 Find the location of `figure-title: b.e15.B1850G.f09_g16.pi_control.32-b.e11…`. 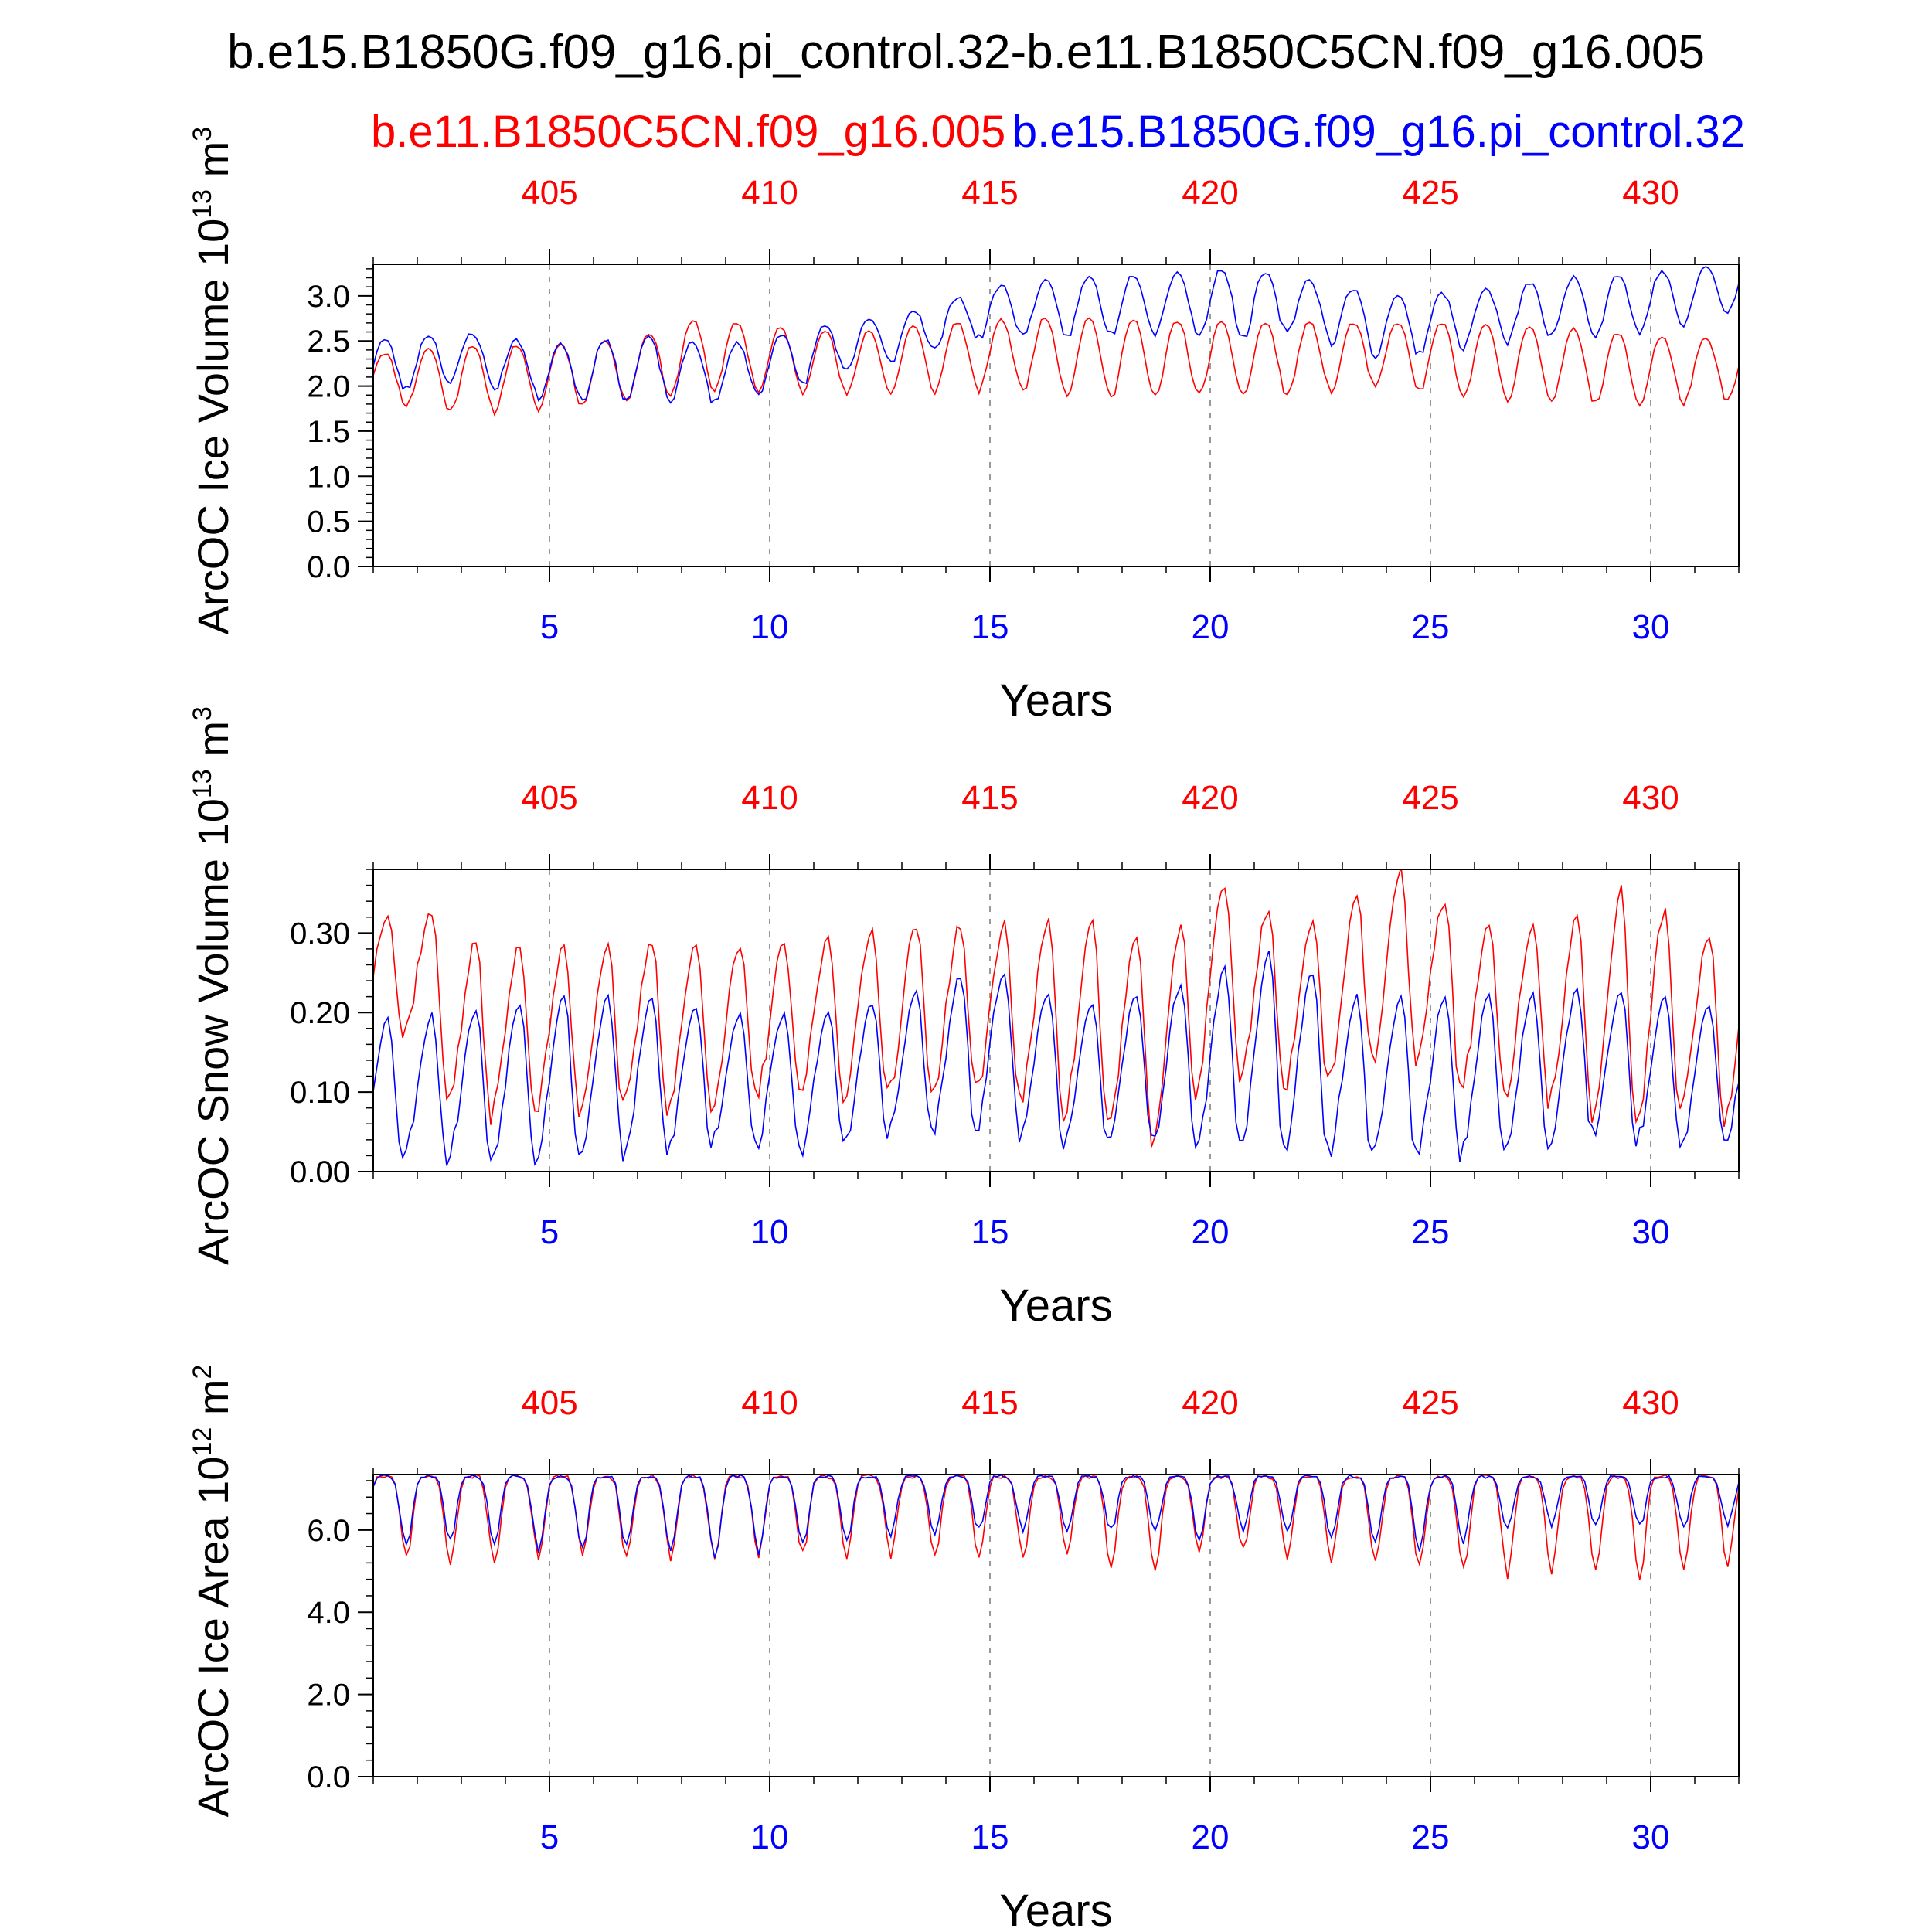

figure-title: b.e15.B1850G.f09_g16.pi_control.32-b.e11… is located at coordinates (966, 53).